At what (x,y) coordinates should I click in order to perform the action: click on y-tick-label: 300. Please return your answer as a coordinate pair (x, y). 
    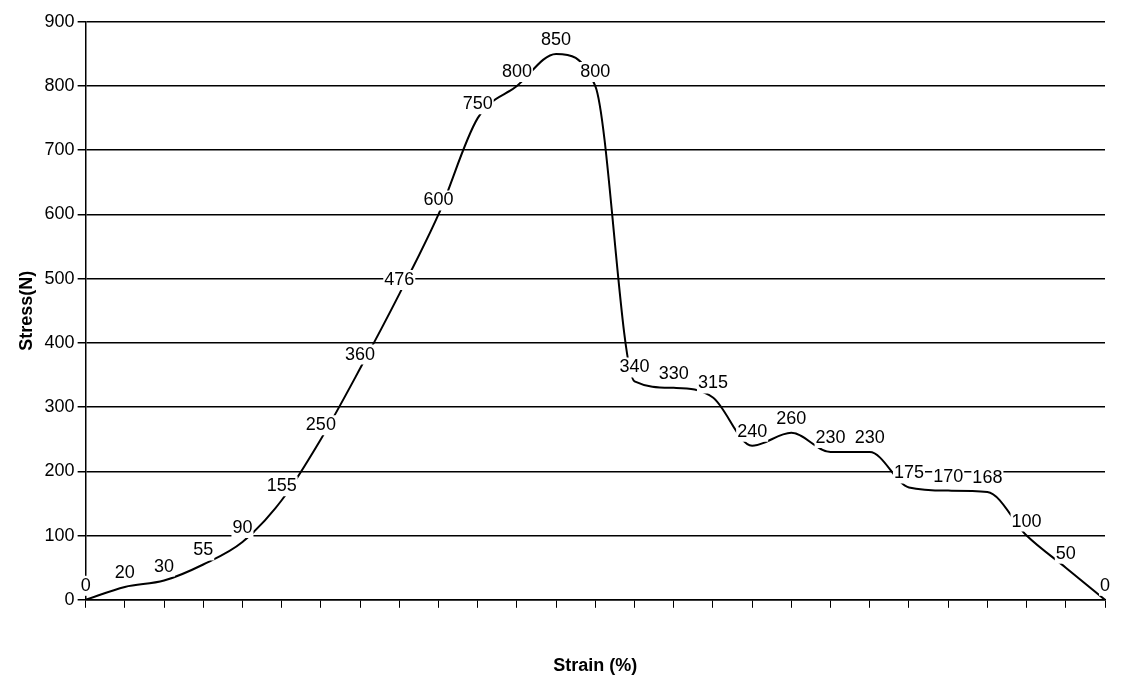
    Looking at the image, I should click on (59, 406).